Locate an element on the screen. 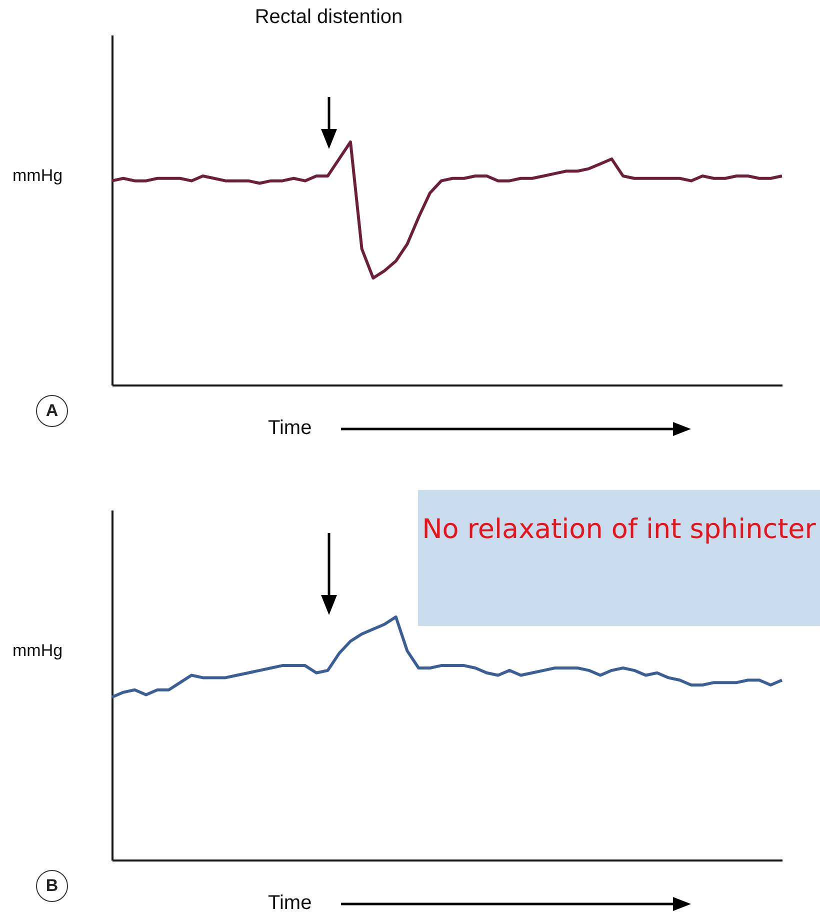  text: A is located at coordinates (52, 411).